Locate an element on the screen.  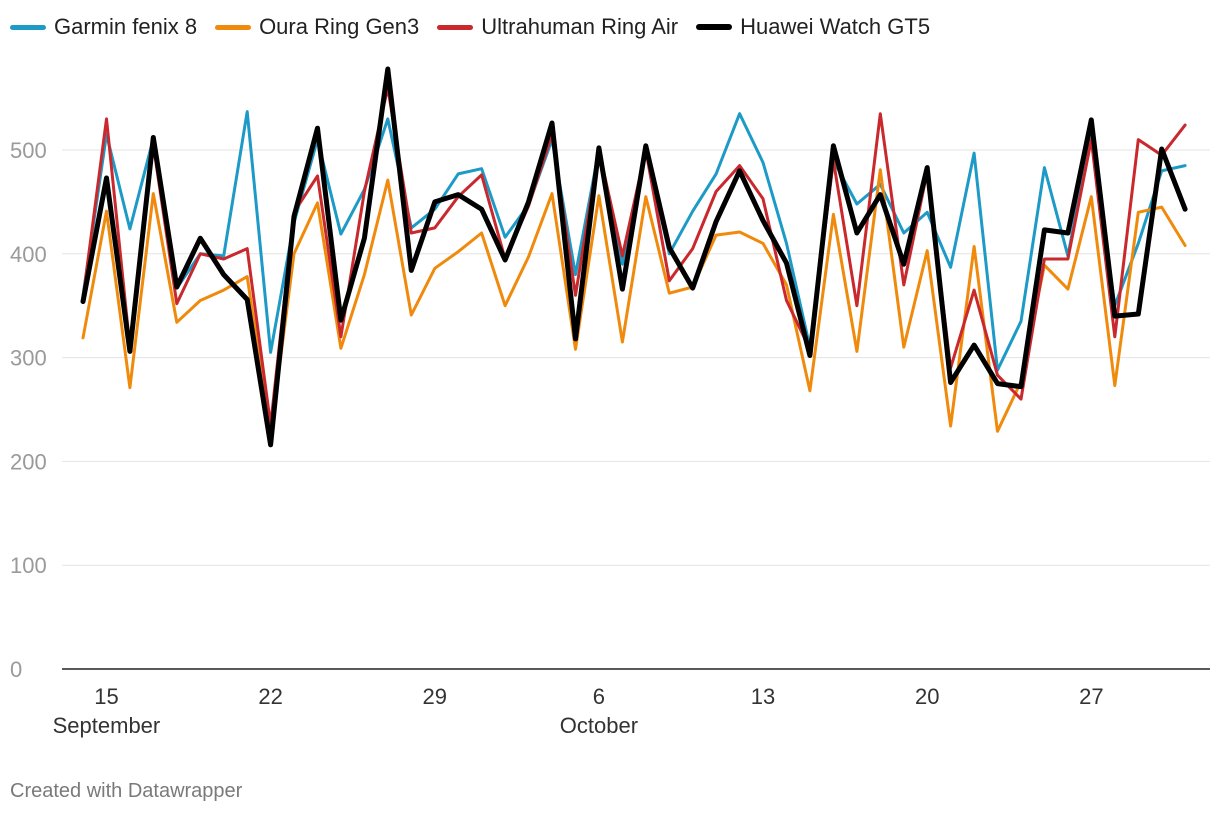
legend-item-huawei: Huawei Watch GT5 is located at coordinates (813, 27).